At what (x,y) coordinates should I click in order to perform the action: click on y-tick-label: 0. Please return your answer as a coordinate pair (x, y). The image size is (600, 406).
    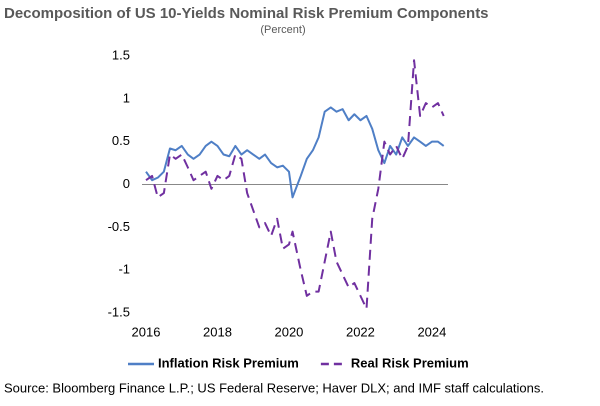
    Looking at the image, I should click on (126, 183).